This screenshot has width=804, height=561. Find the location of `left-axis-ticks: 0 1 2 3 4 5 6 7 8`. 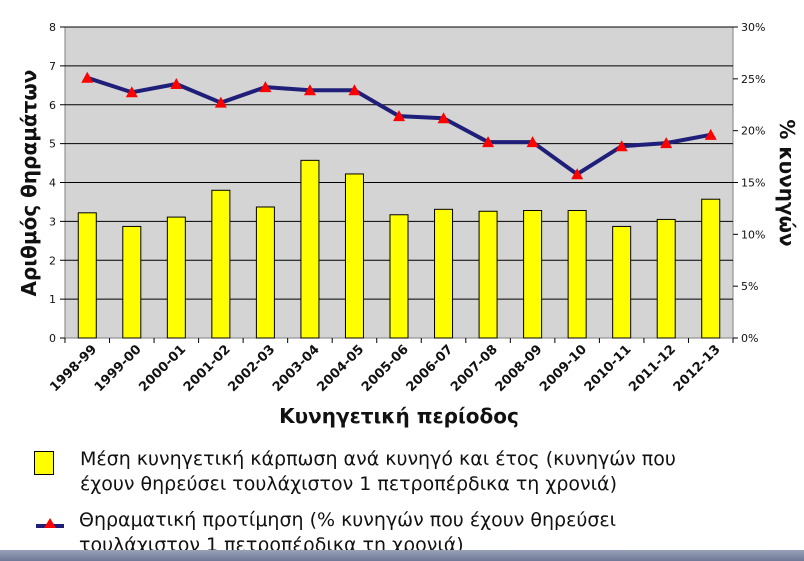

left-axis-ticks: 0 1 2 3 4 5 6 7 8 is located at coordinates (57, 183).